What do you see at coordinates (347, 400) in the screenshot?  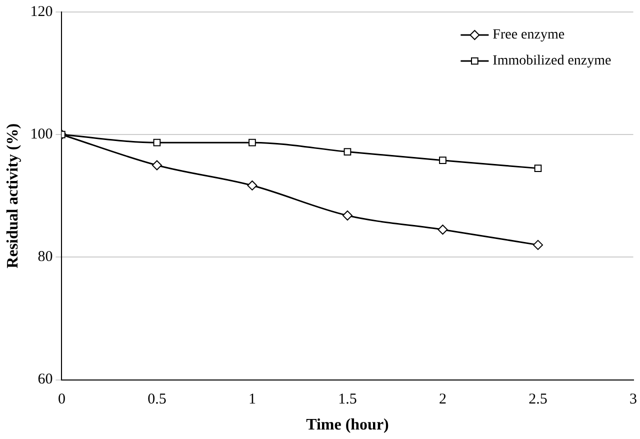 I see `x-tick-label: 1.5` at bounding box center [347, 400].